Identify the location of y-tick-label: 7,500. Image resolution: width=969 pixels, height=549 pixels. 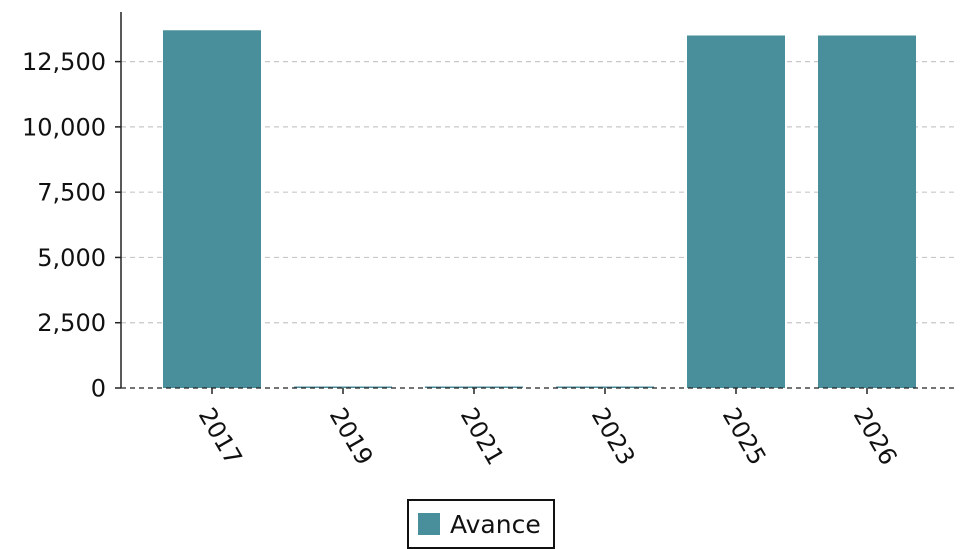
(71, 193).